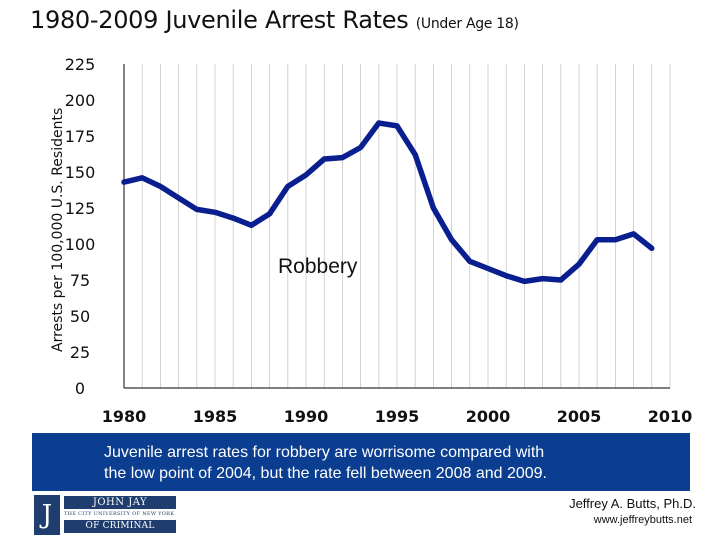 This screenshot has height=546, width=720. Describe the element at coordinates (80, 100) in the screenshot. I see `y-tick-label-200: 200` at that location.